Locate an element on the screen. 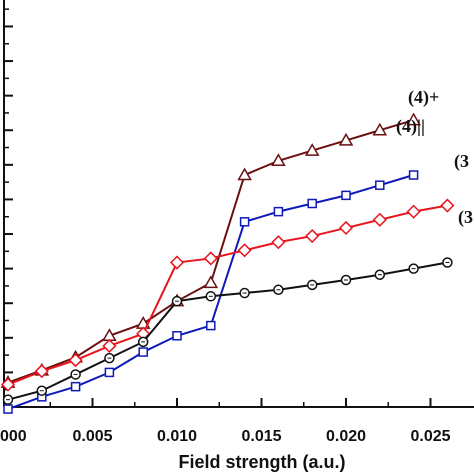 Image resolution: width=474 pixels, height=474 pixels. x-tick-label: 0.015 is located at coordinates (261, 436).